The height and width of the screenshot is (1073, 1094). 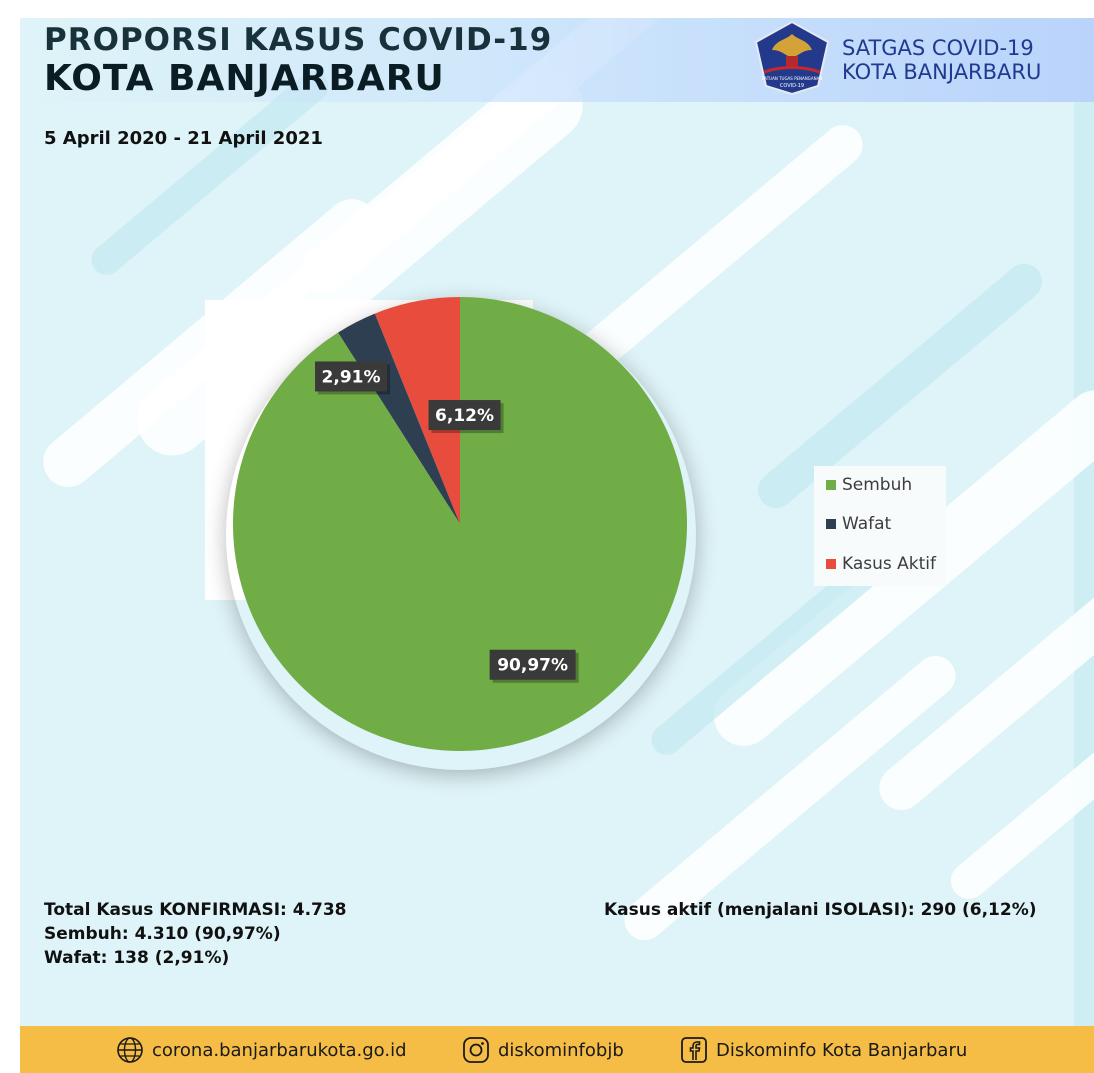 I want to click on data-label-text: 90,97%, so click(x=532, y=666).